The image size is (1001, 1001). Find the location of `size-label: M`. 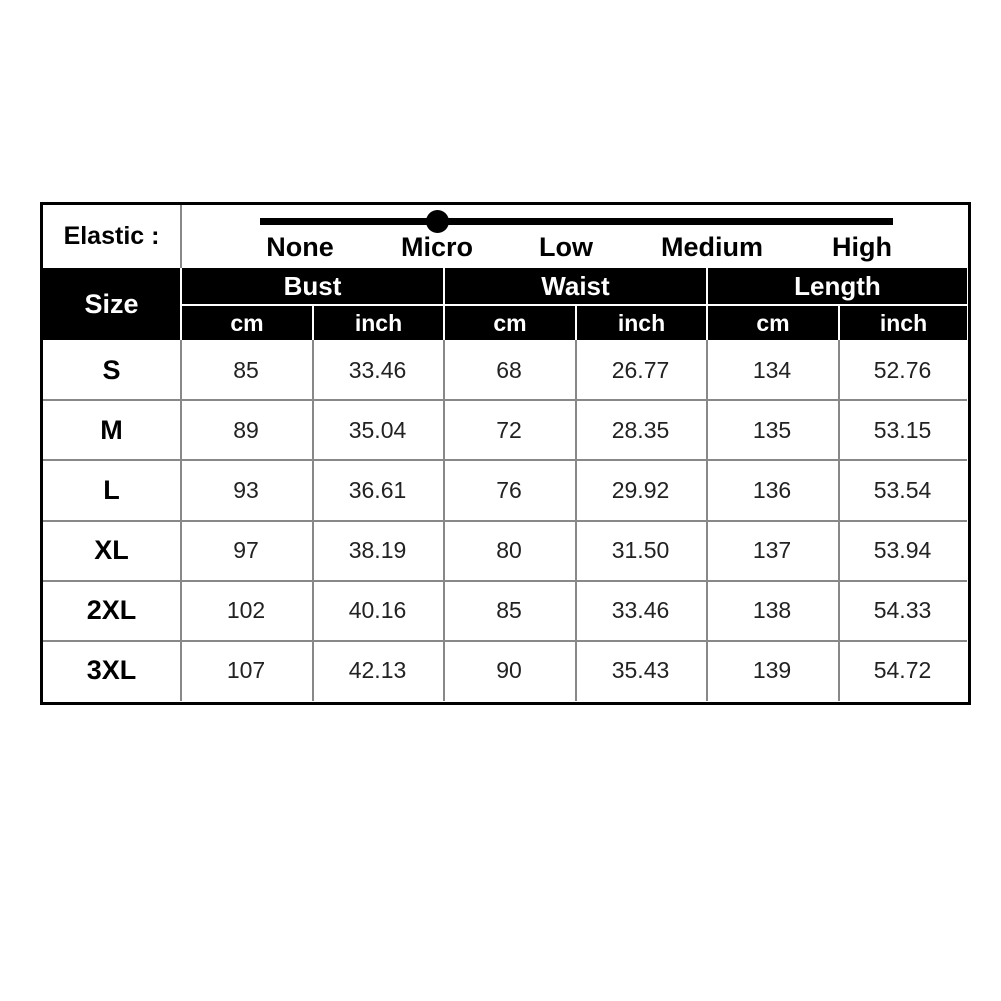

size-label: M is located at coordinates (111, 429).